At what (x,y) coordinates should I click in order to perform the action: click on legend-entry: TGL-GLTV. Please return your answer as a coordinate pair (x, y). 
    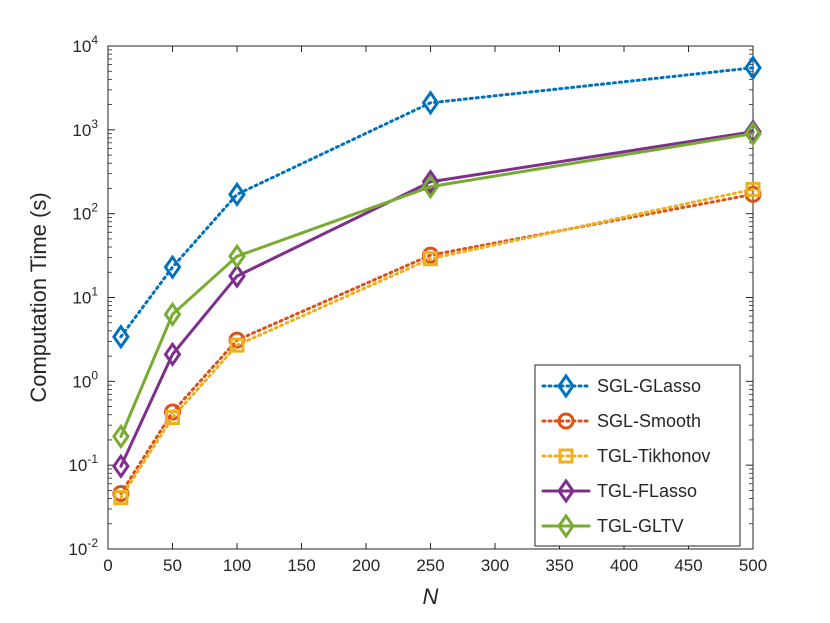
    Looking at the image, I should click on (612, 526).